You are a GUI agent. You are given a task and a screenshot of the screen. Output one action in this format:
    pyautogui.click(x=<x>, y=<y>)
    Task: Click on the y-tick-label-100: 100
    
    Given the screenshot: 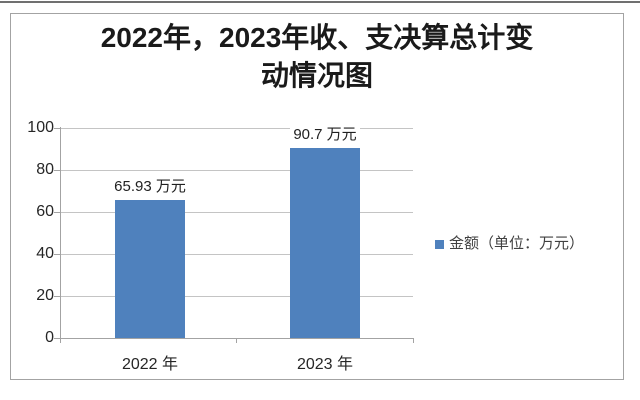 What is the action you would take?
    pyautogui.click(x=40, y=127)
    